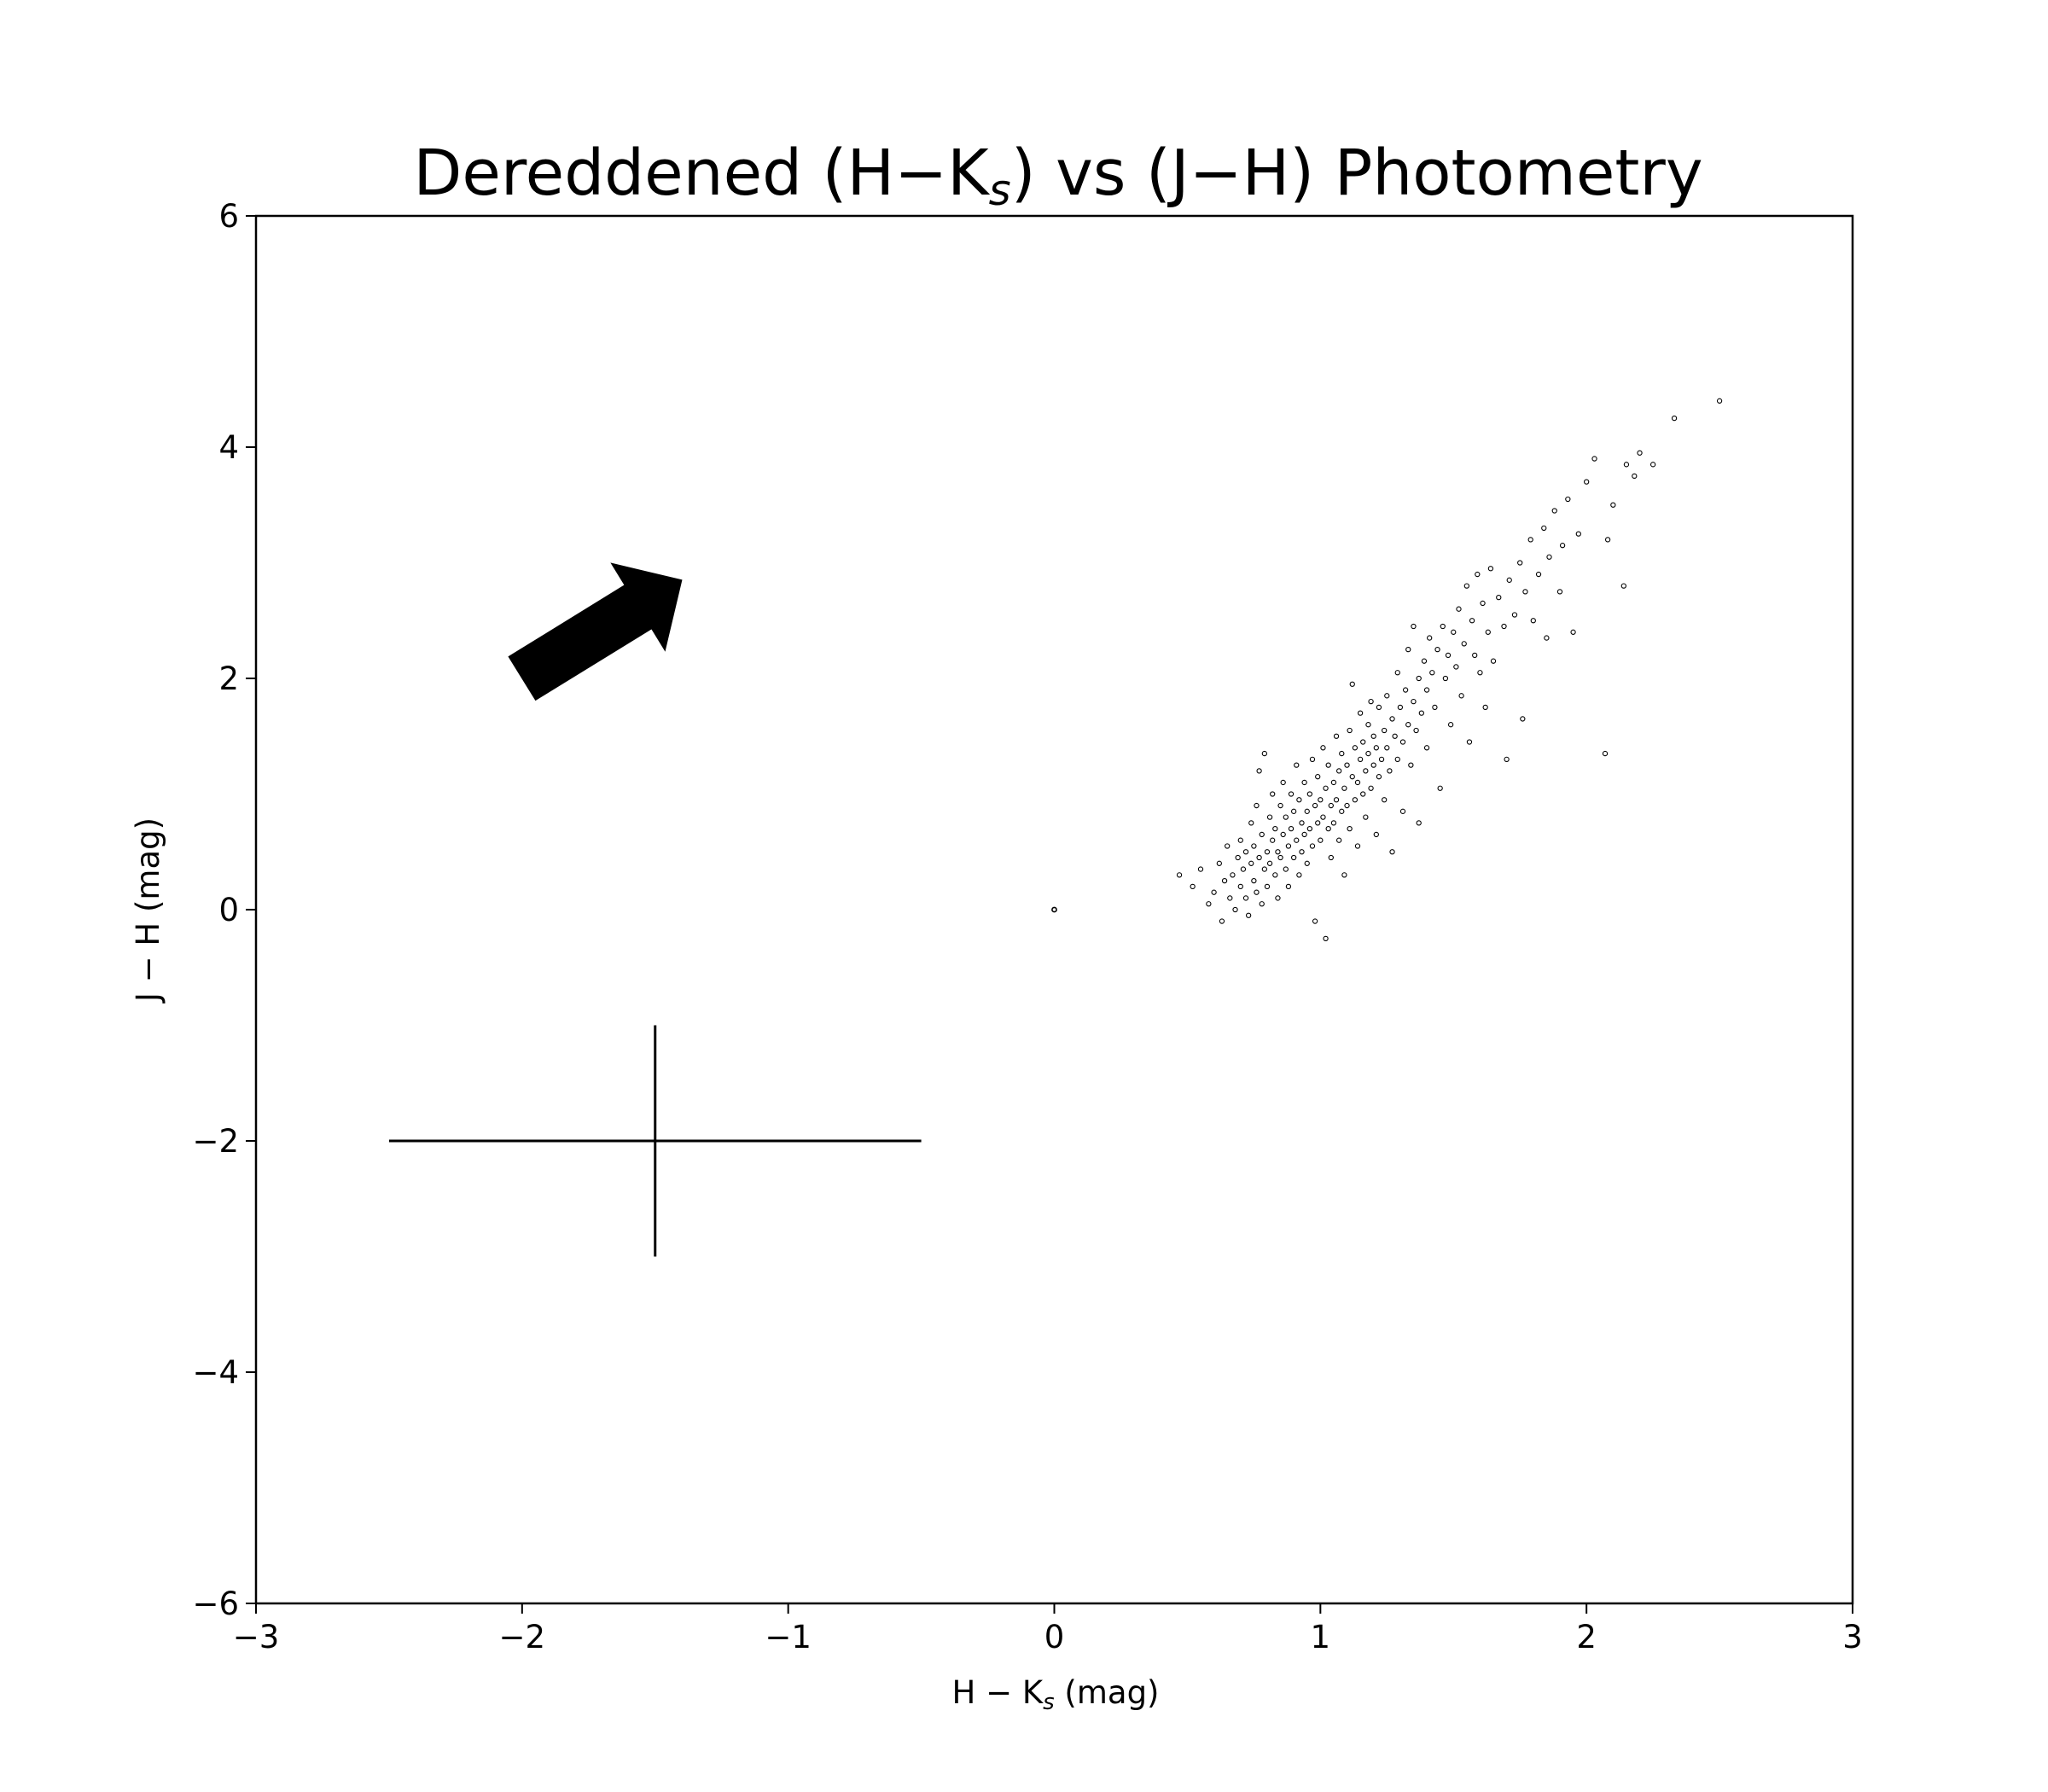 Image resolution: width=2048 pixels, height=1792 pixels. What do you see at coordinates (1586, 1637) in the screenshot?
I see `x-tick-label: 2` at bounding box center [1586, 1637].